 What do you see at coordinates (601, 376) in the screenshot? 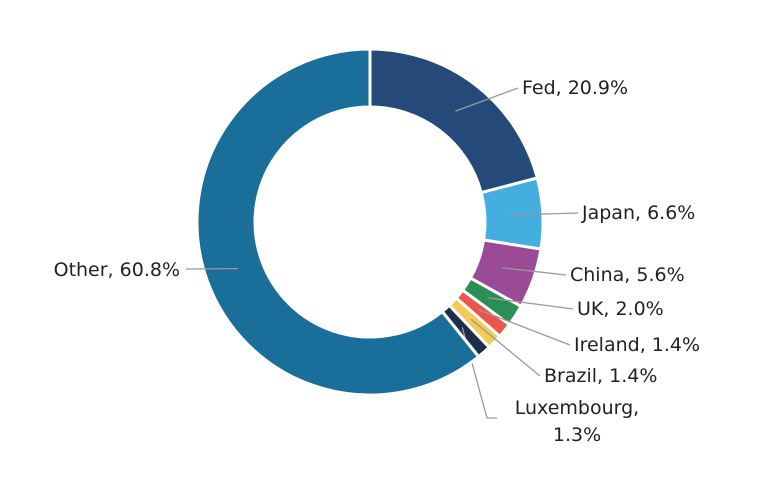
I see `slice-label: Brazil, 1.4%` at bounding box center [601, 376].